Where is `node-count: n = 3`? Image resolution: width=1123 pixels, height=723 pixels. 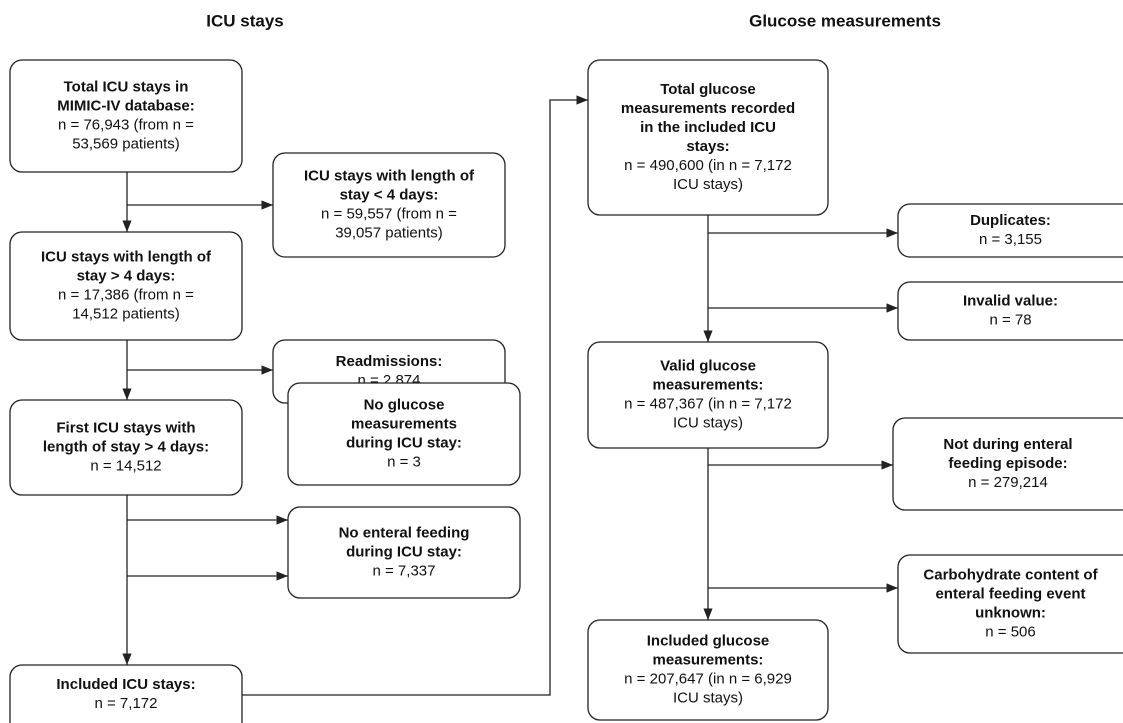 node-count: n = 3 is located at coordinates (404, 461).